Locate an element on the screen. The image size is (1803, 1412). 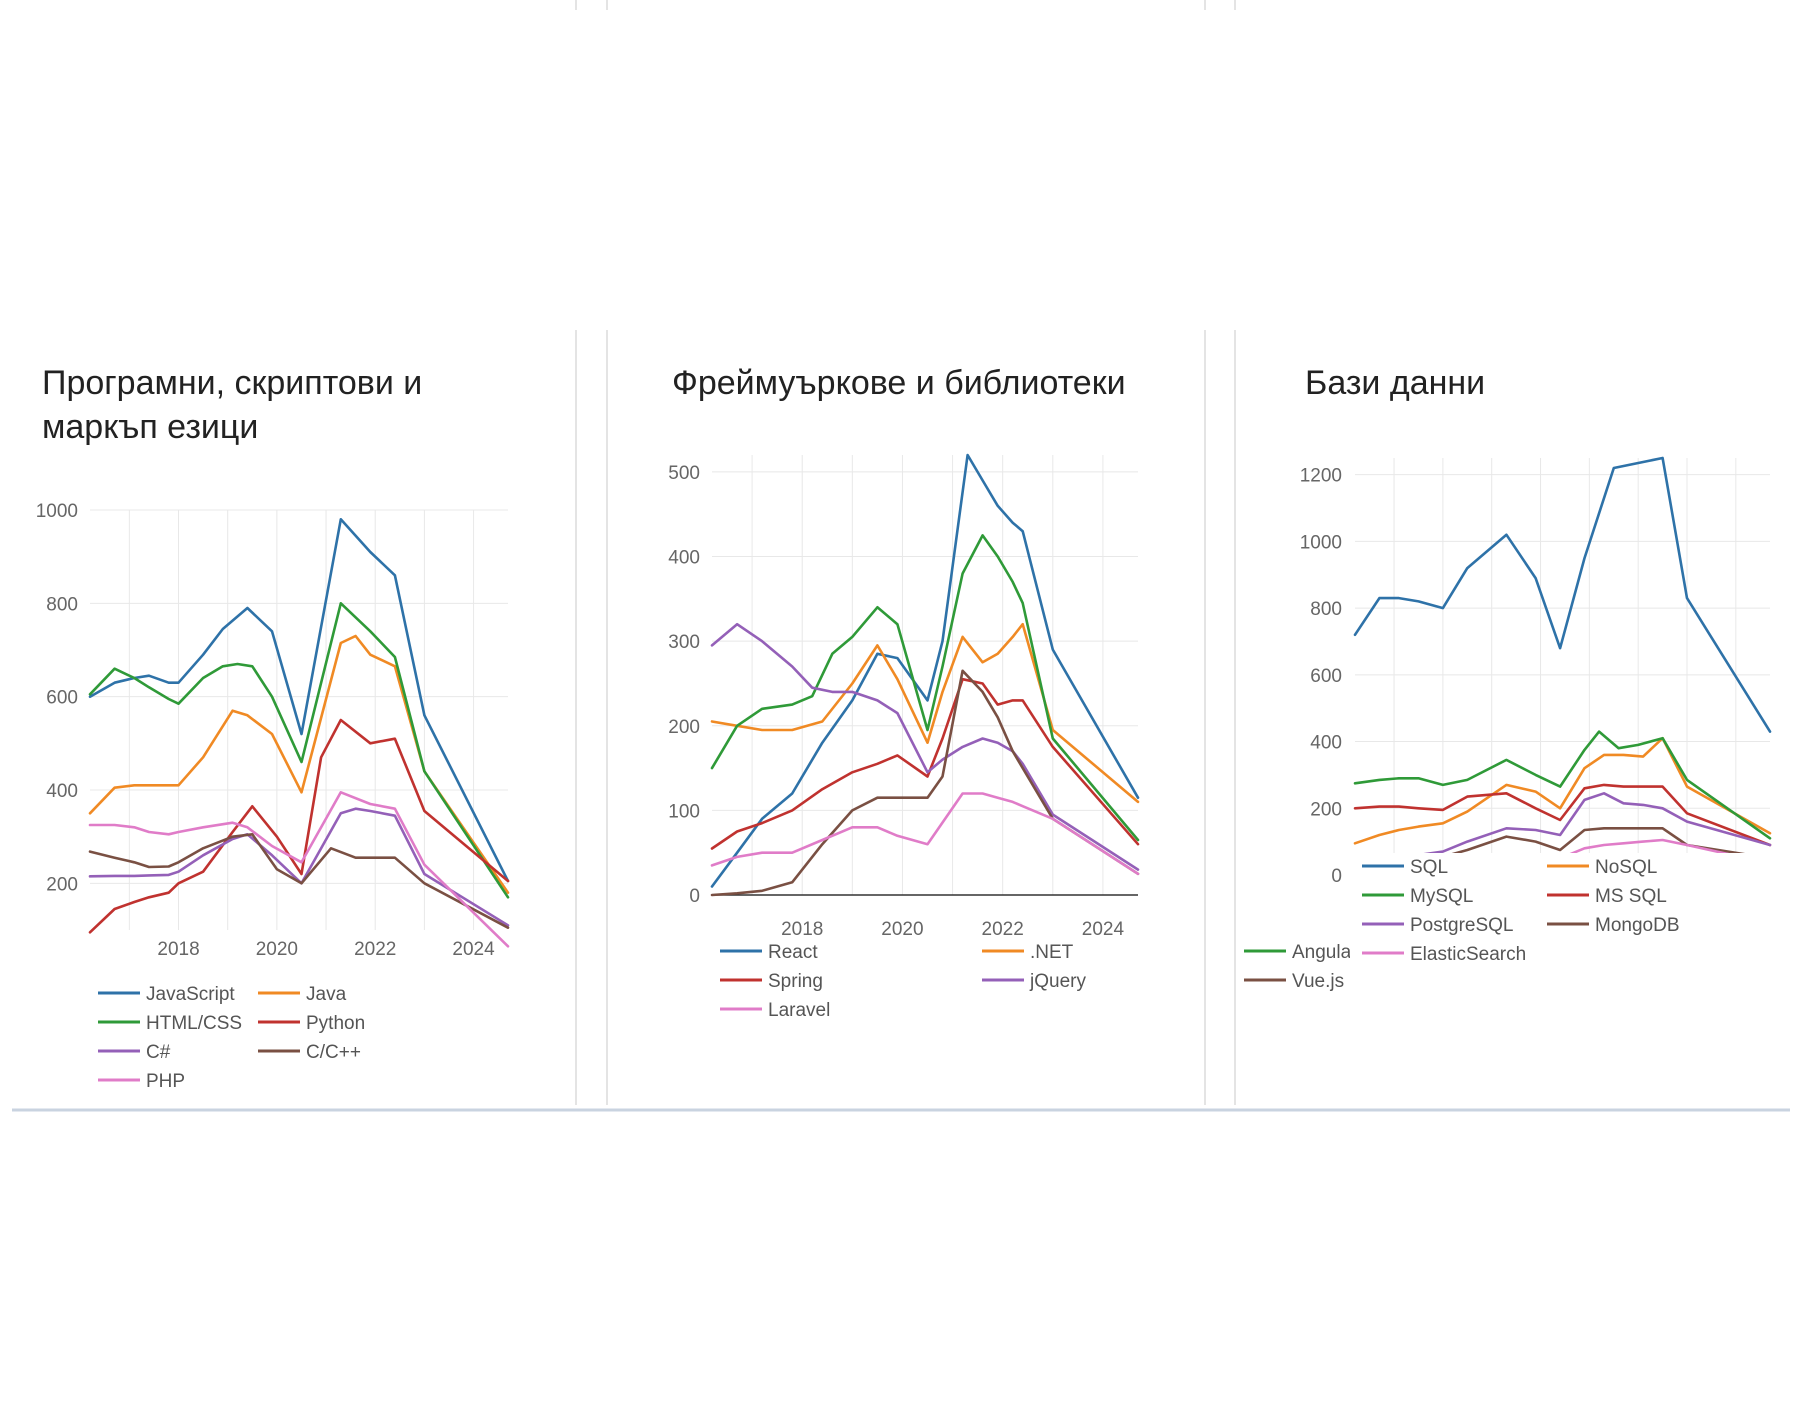
legend-item: Angular is located at coordinates (1301, 952).